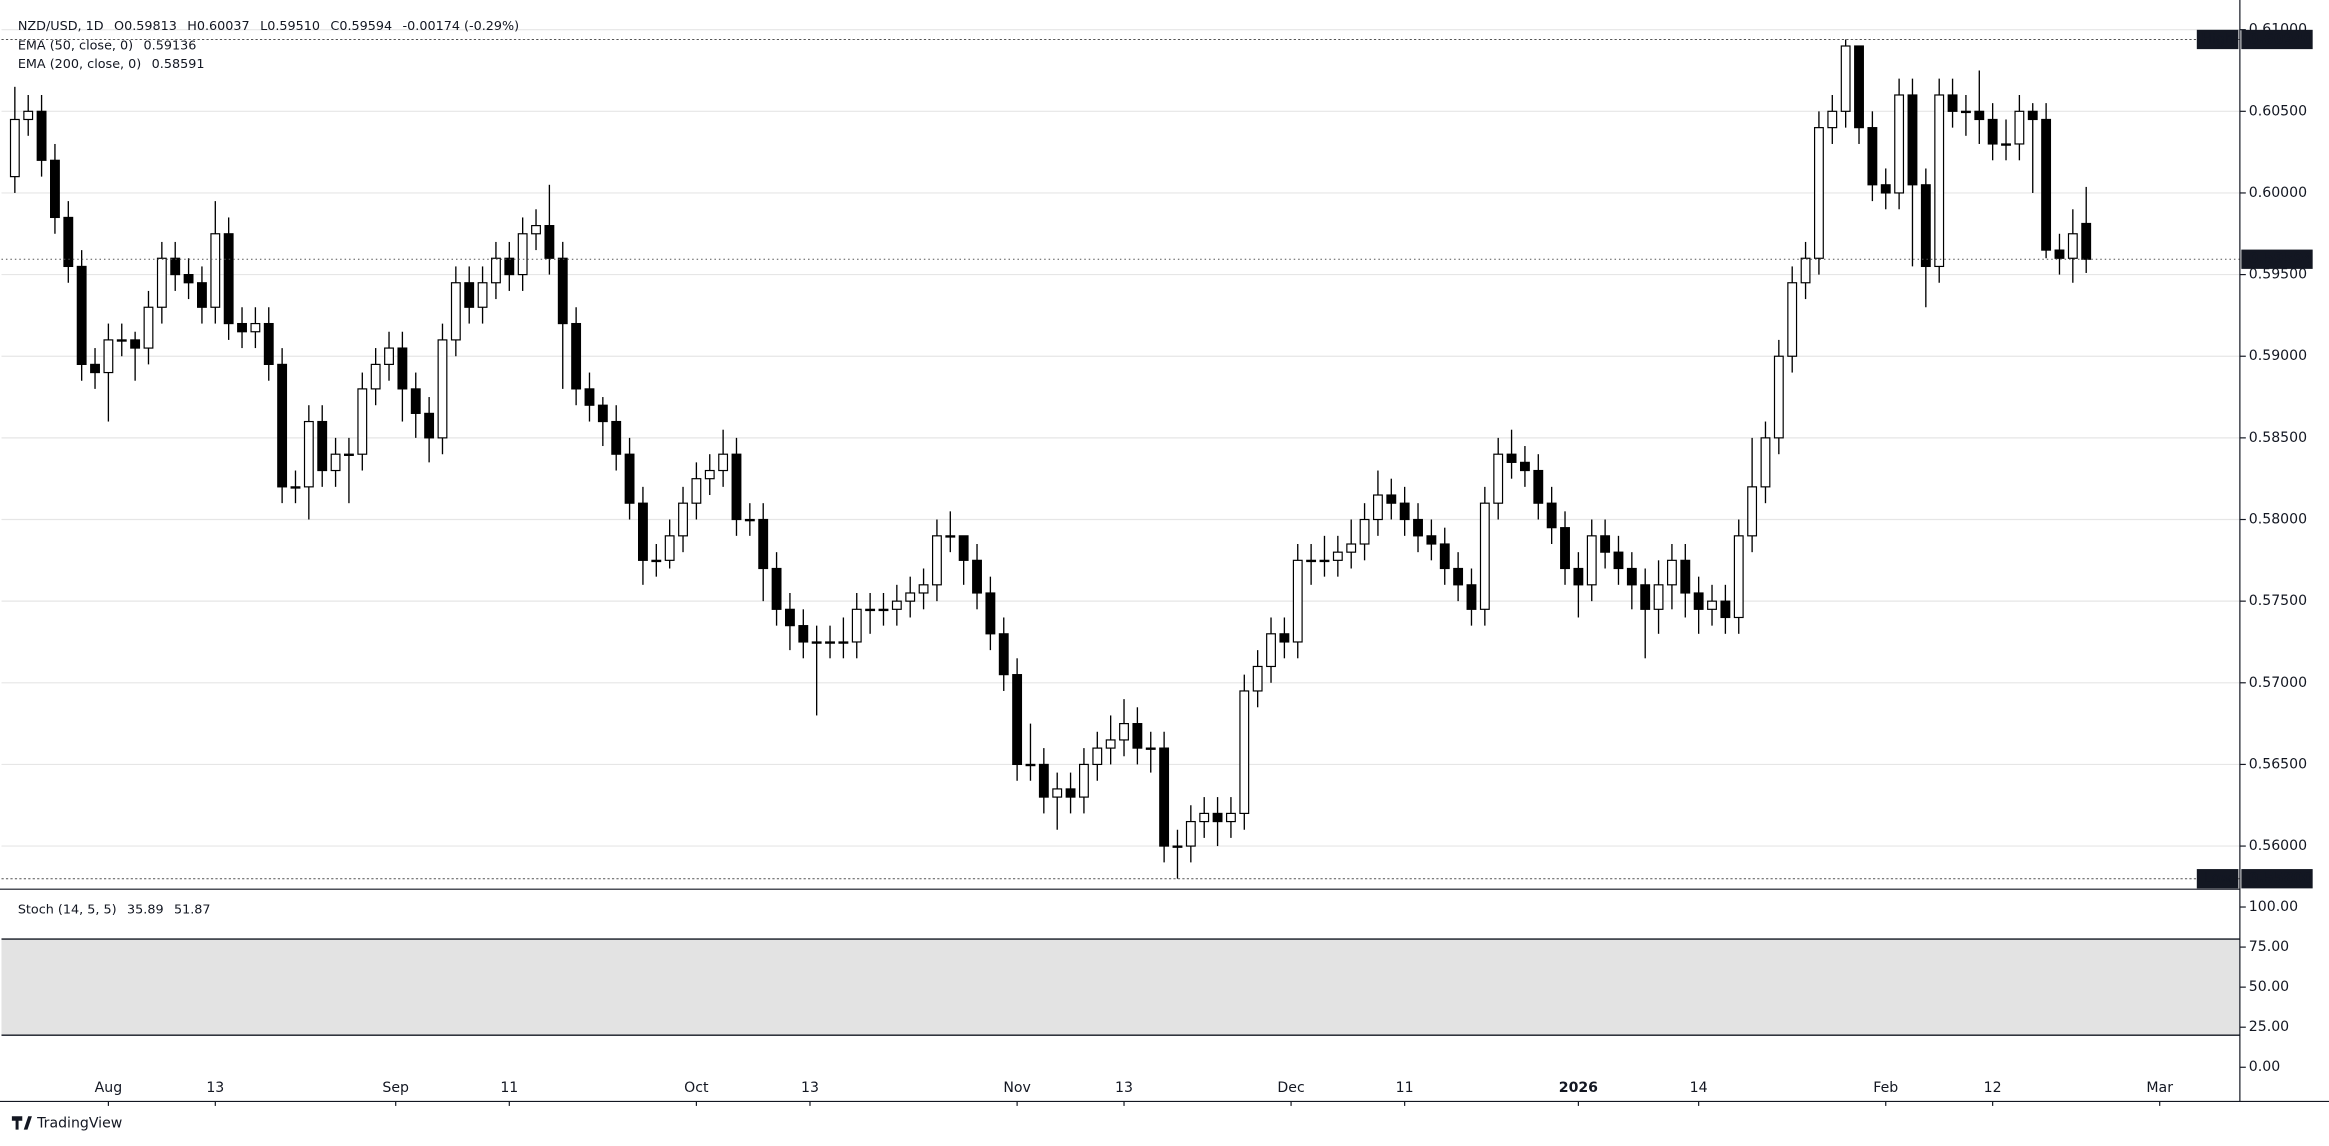  Describe the element at coordinates (2278, 764) in the screenshot. I see `y-tick-label: 0.56500` at that location.